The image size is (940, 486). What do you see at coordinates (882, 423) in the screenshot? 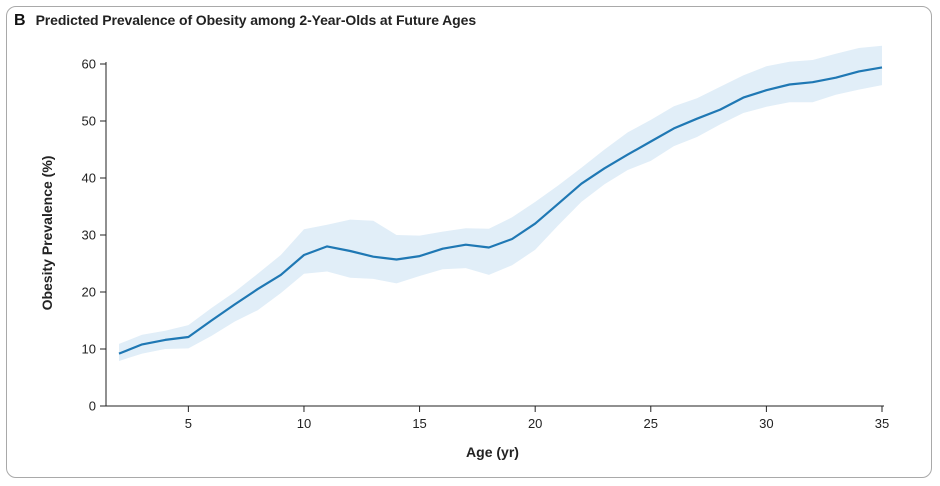
I see `x-tick-label: 35` at bounding box center [882, 423].